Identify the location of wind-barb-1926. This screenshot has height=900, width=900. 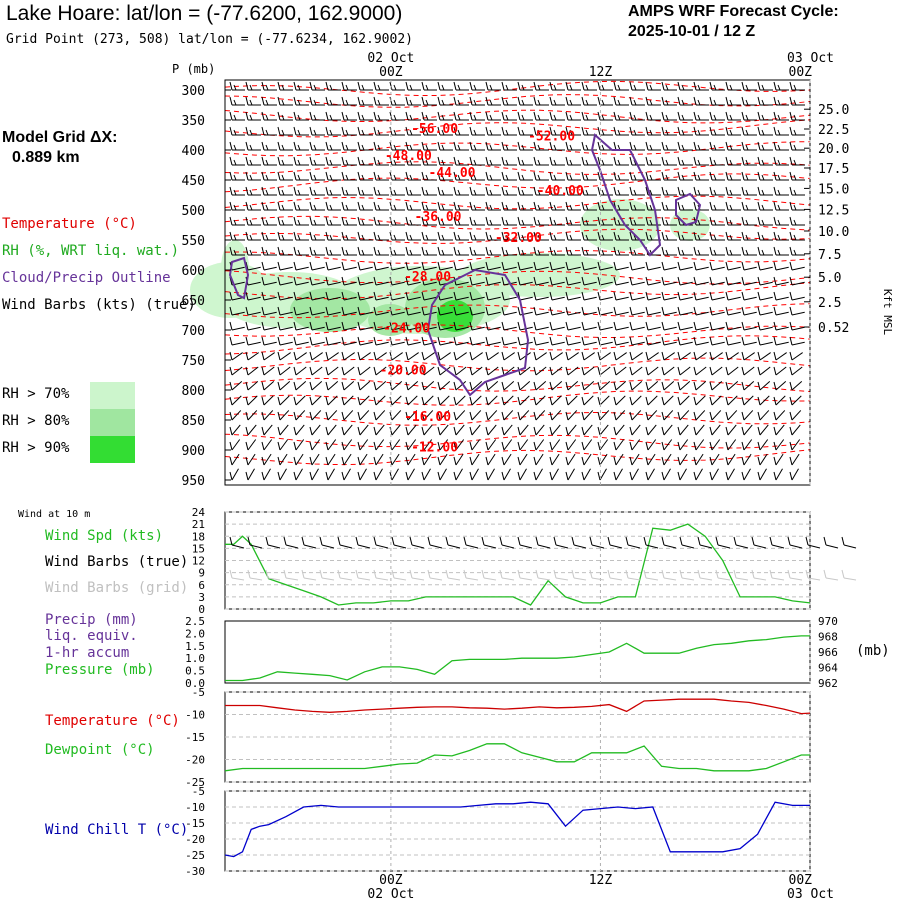
(541, 281).